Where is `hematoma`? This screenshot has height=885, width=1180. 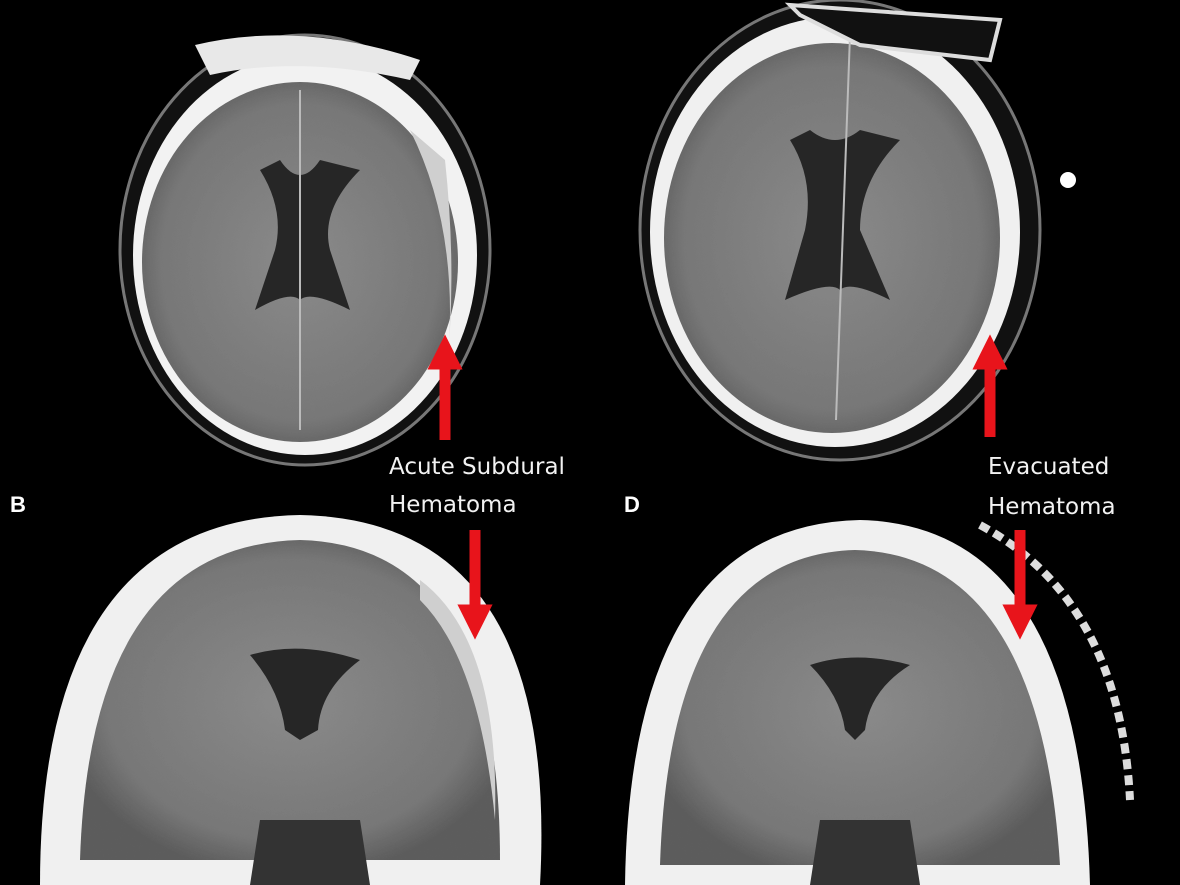
hematoma is located at coordinates (431, 275).